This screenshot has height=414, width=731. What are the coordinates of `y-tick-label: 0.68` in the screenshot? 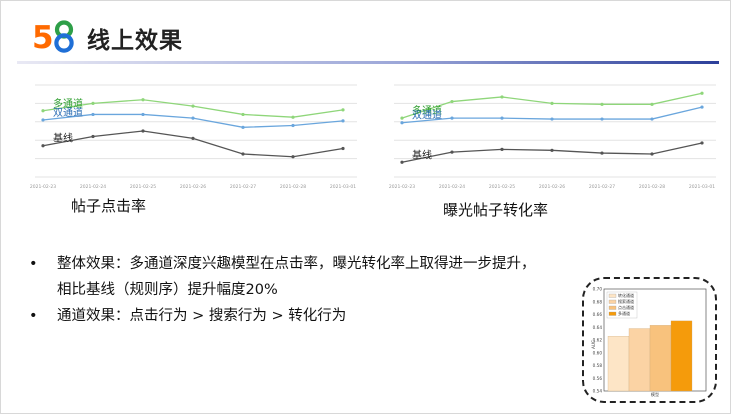 It's located at (598, 301).